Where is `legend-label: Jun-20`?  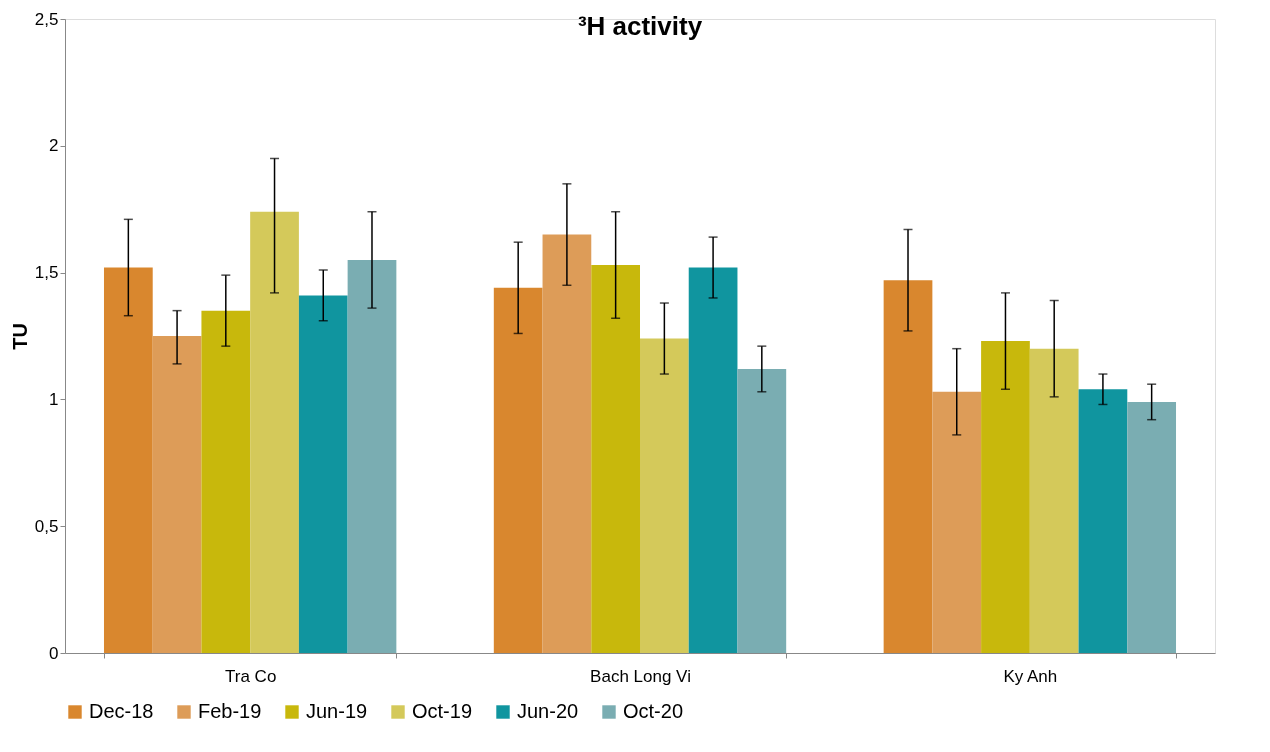
legend-label: Jun-20 is located at coordinates (548, 711).